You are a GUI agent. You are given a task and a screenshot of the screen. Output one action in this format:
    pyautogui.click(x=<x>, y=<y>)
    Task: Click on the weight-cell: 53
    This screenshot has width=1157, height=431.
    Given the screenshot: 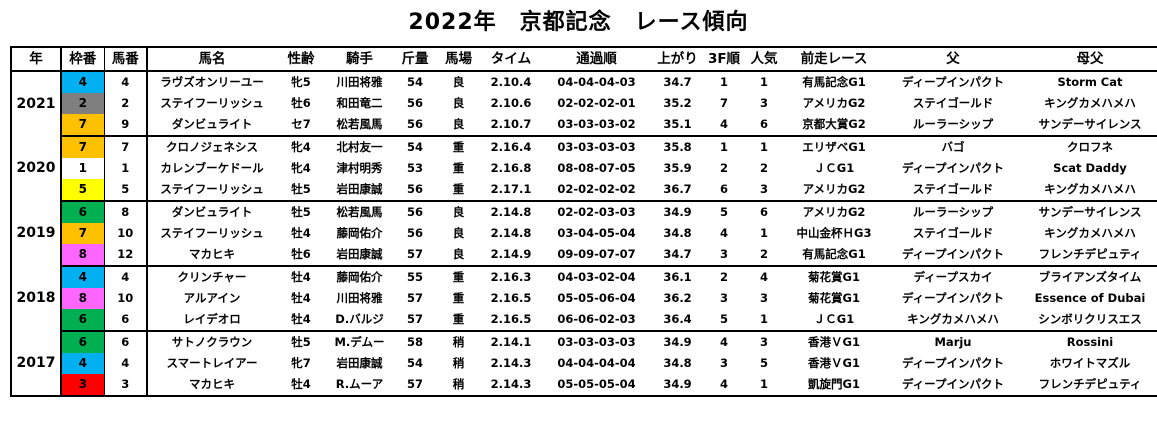 What is the action you would take?
    pyautogui.click(x=414, y=168)
    